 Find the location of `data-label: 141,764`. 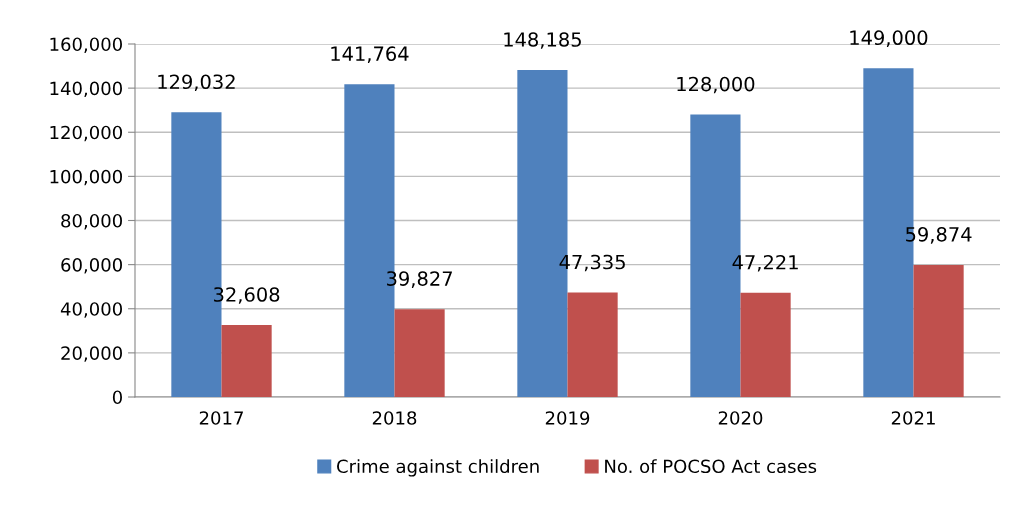

data-label: 141,764 is located at coordinates (370, 55).